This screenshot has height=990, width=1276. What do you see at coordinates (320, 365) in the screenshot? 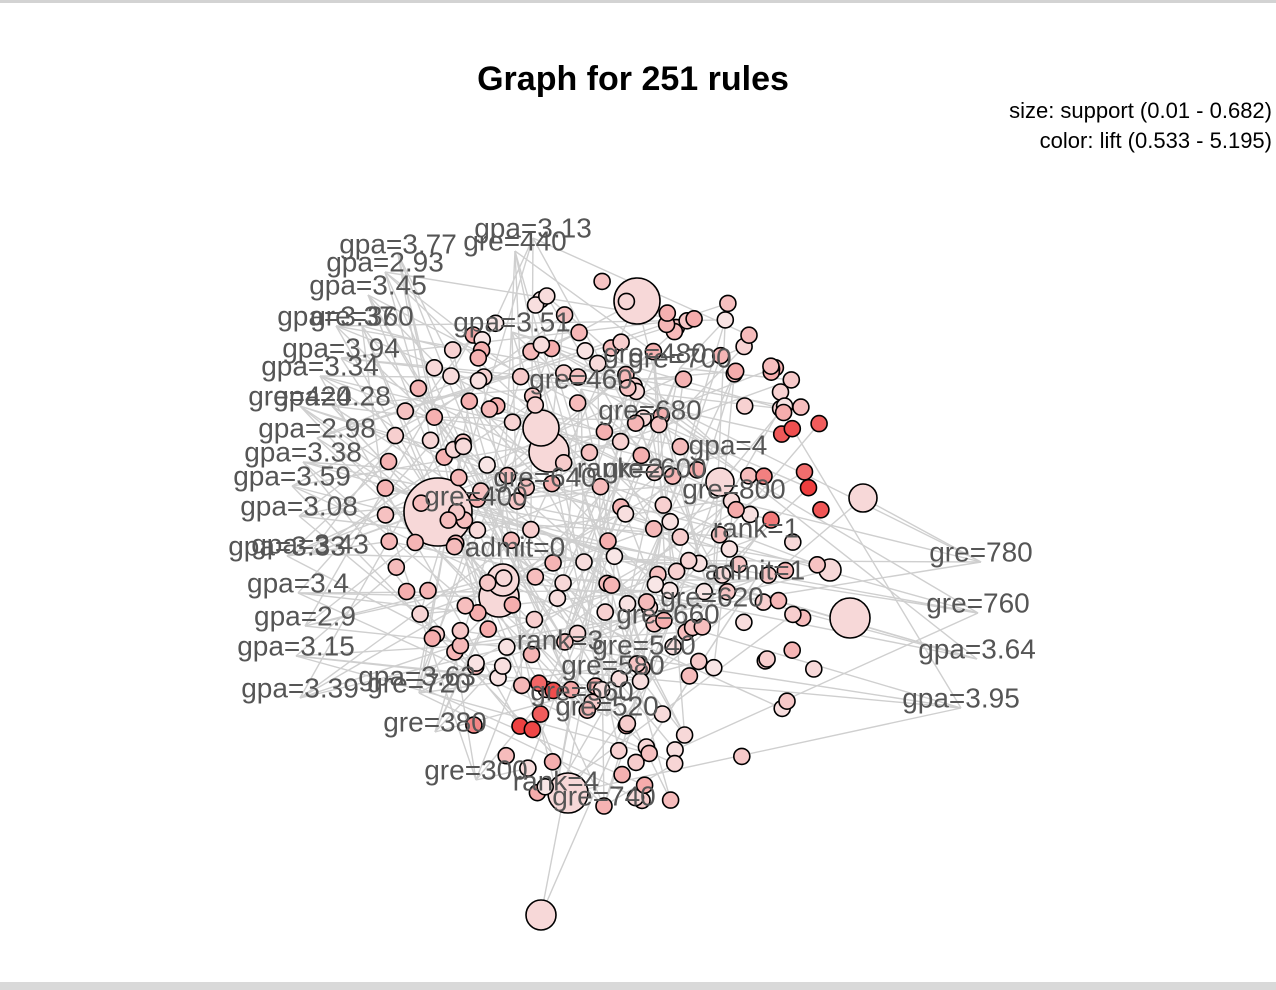
I see `item-label: gpa=3.34` at bounding box center [320, 365].